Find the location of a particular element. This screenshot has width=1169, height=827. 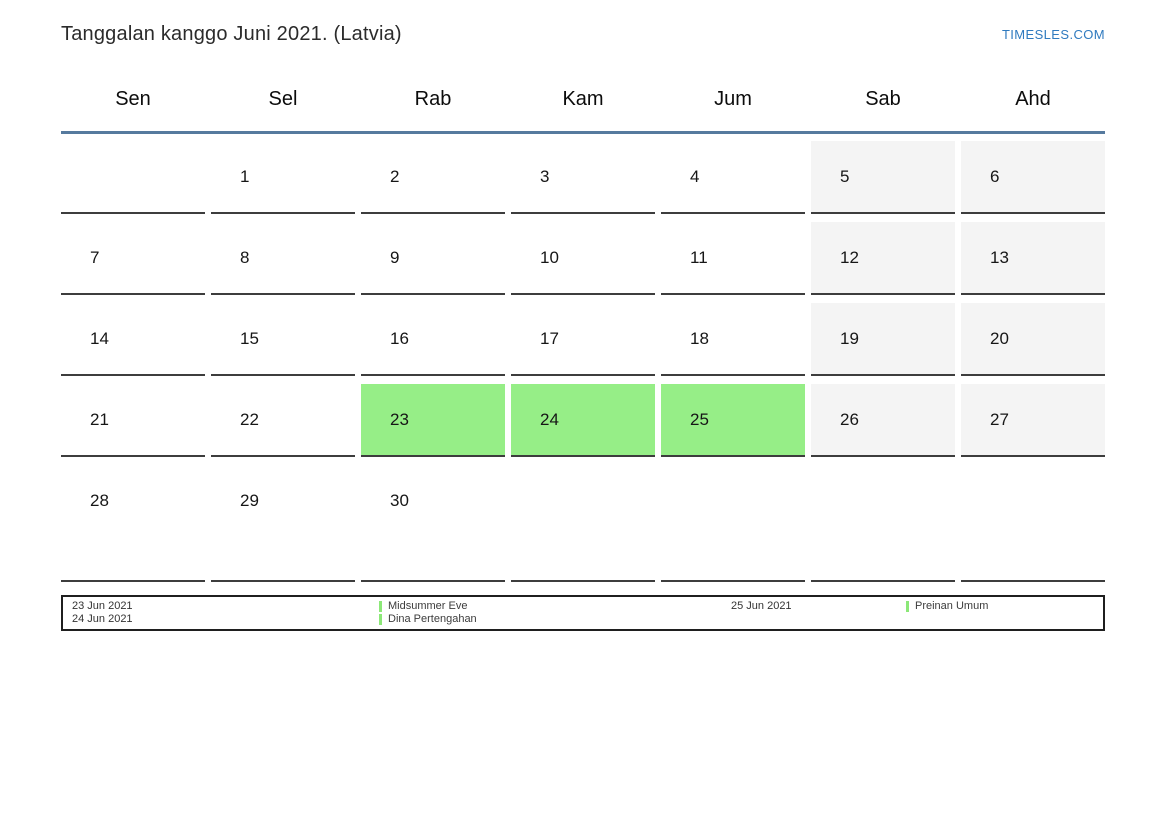

day-number: 8 is located at coordinates (245, 257).